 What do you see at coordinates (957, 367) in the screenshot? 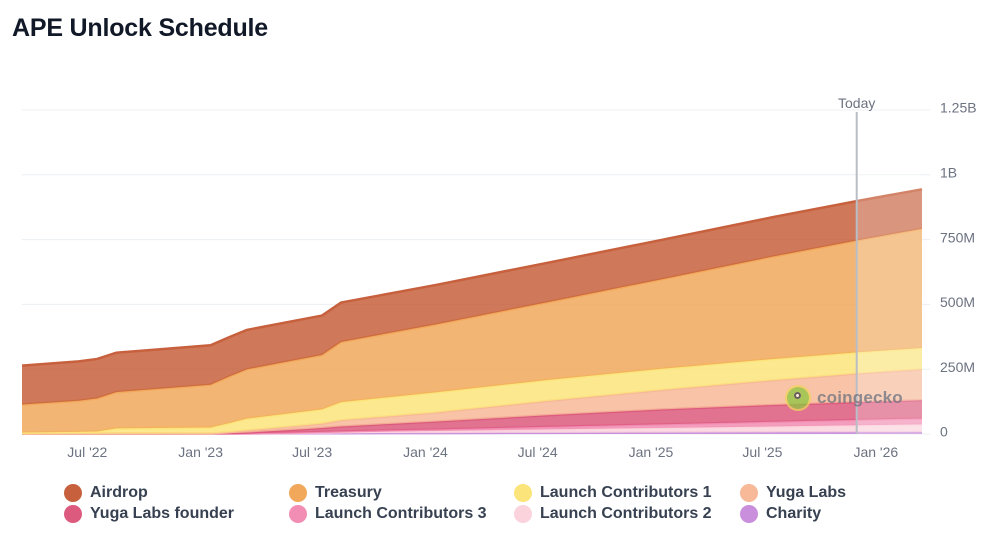
I see `y-tick-label: 250M` at bounding box center [957, 367].